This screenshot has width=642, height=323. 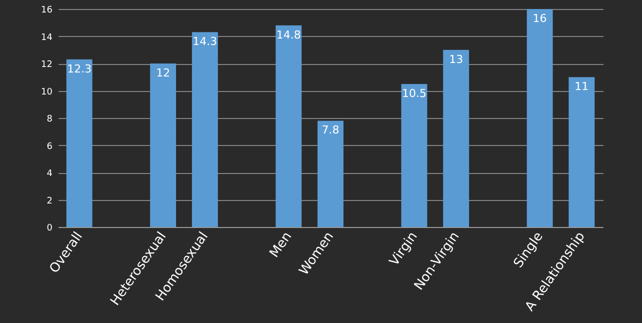 What do you see at coordinates (47, 11) in the screenshot?
I see `y-tick-label: 16` at bounding box center [47, 11].